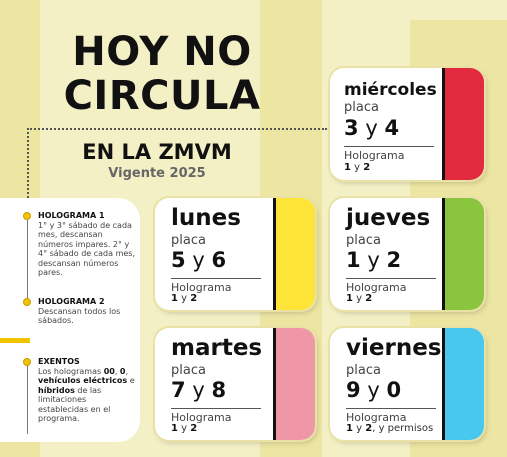 Image resolution: width=507 pixels, height=457 pixels. What do you see at coordinates (79, 316) in the screenshot?
I see `note-text: Descansan todos los sábados.` at bounding box center [79, 316].